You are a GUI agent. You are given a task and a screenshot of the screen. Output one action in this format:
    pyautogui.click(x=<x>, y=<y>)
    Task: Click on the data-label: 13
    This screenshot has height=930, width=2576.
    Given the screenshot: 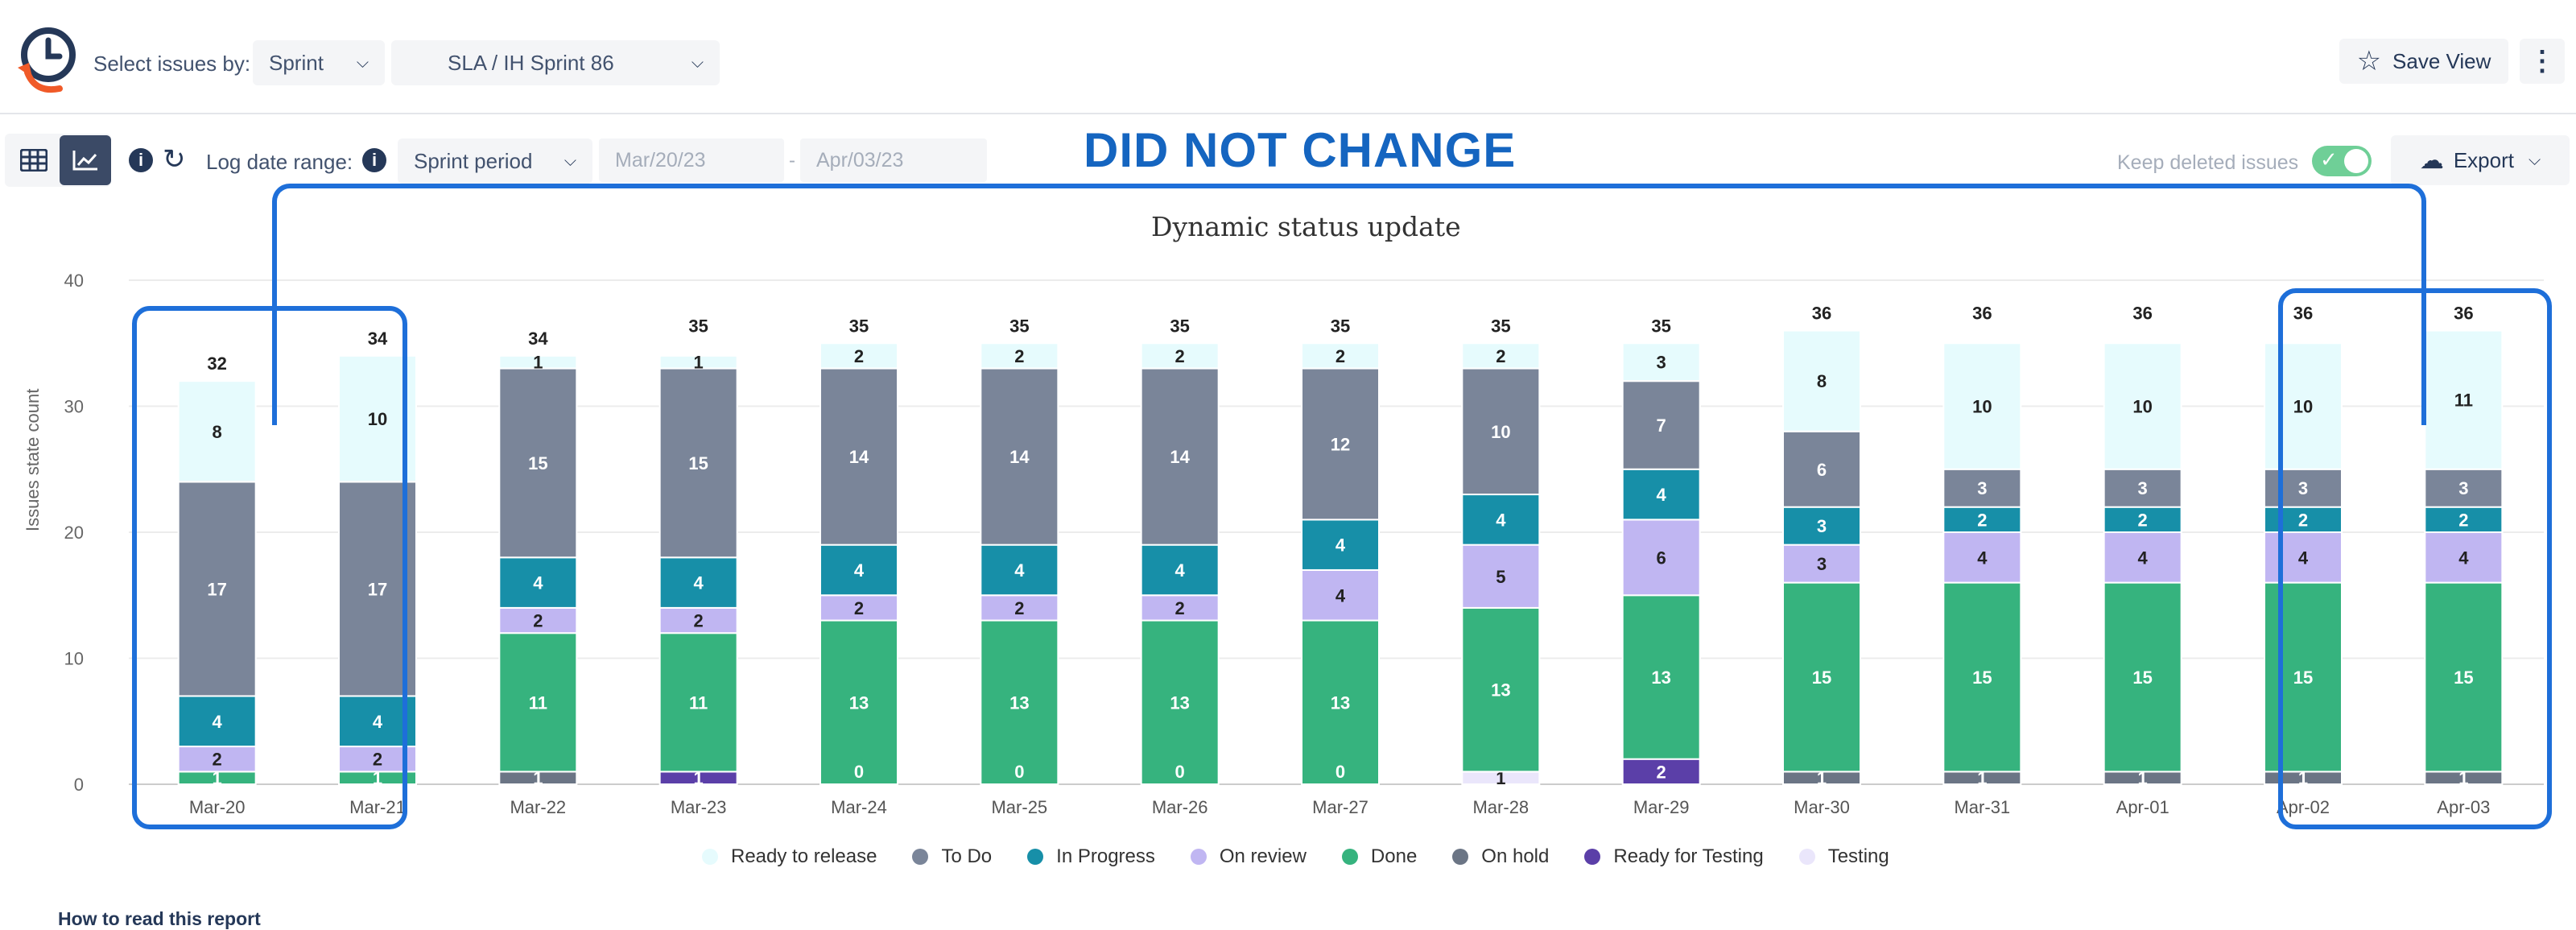 What is the action you would take?
    pyautogui.click(x=1340, y=703)
    